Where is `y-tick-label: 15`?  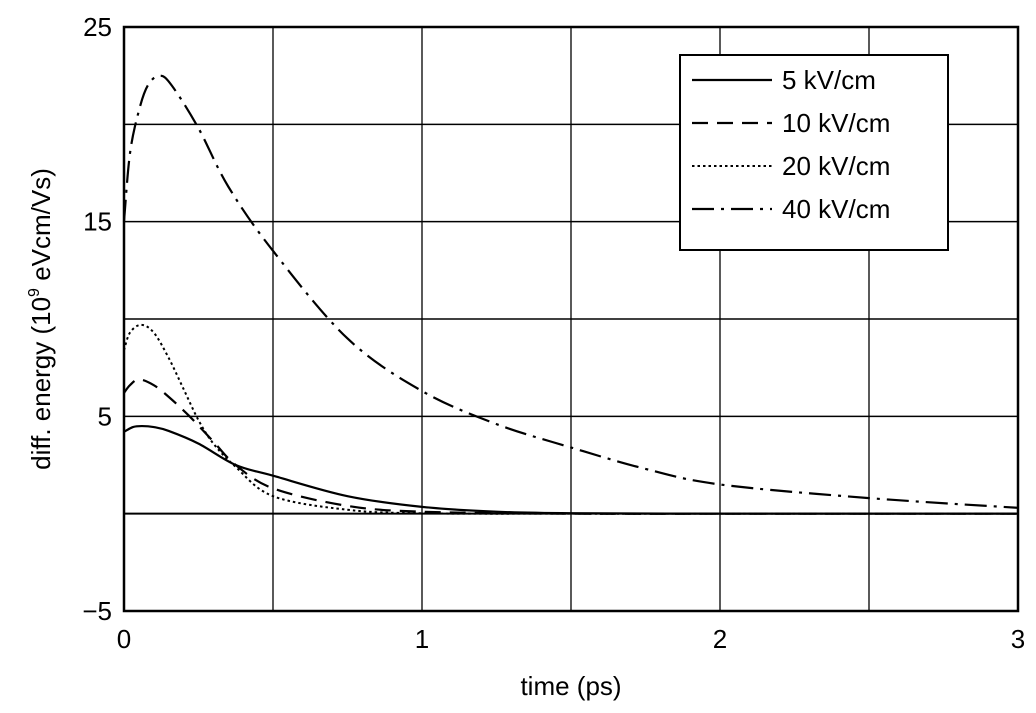
y-tick-label: 15 is located at coordinates (97, 222).